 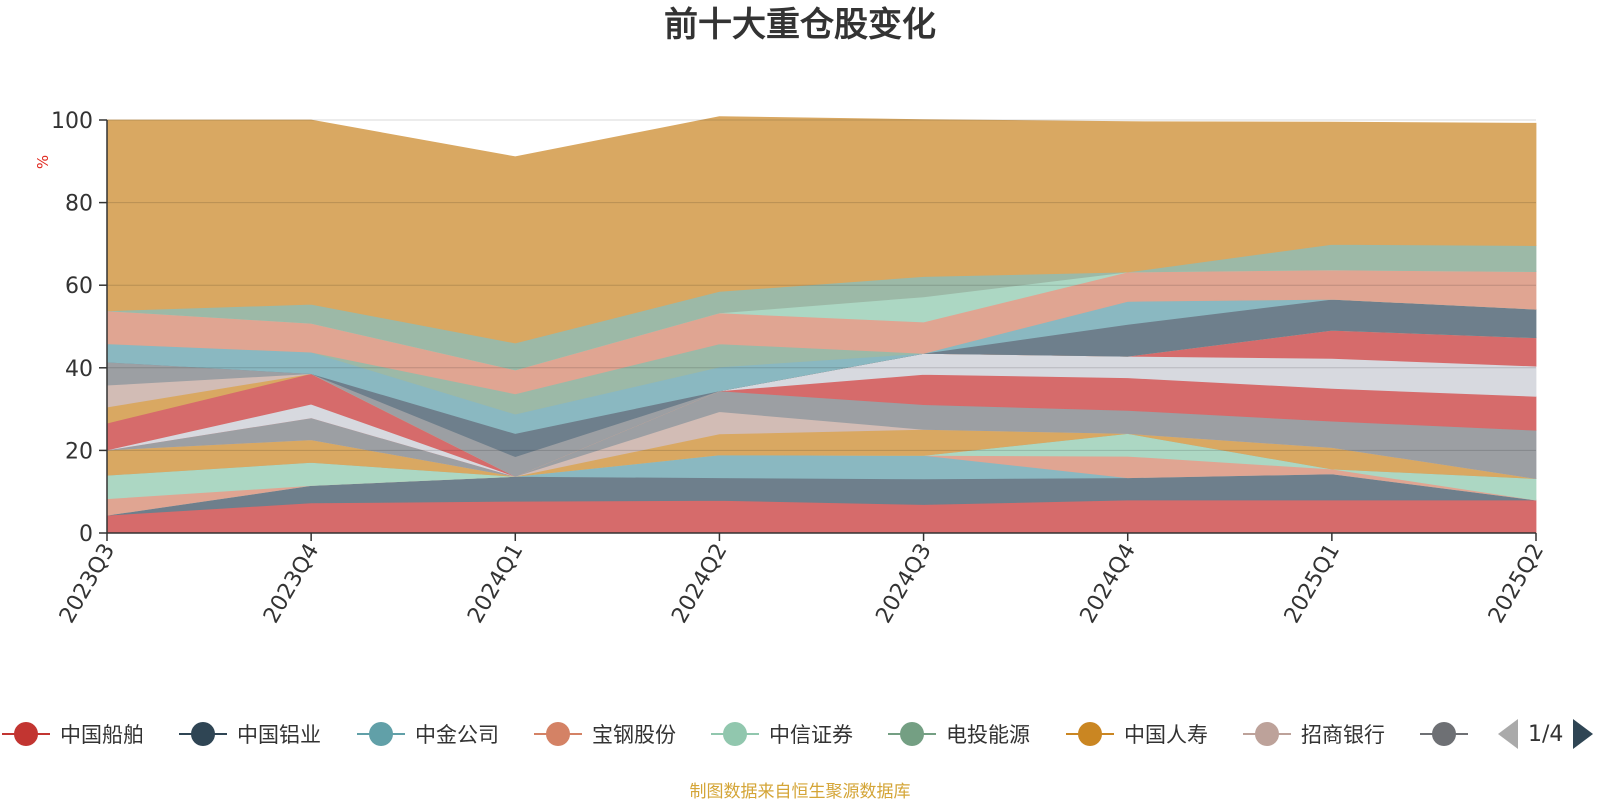 I want to click on source-note: 制图数据来自恒生聚源数据库, so click(x=800, y=792).